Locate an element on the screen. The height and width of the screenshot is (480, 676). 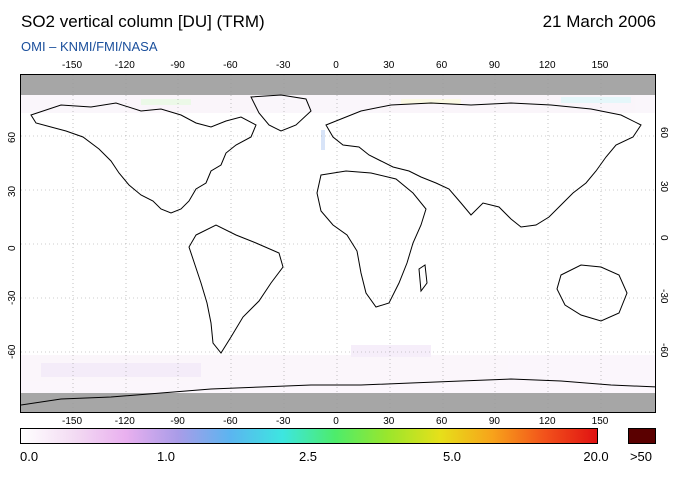
right-lat-tick--30: -30 is located at coordinates (663, 296).